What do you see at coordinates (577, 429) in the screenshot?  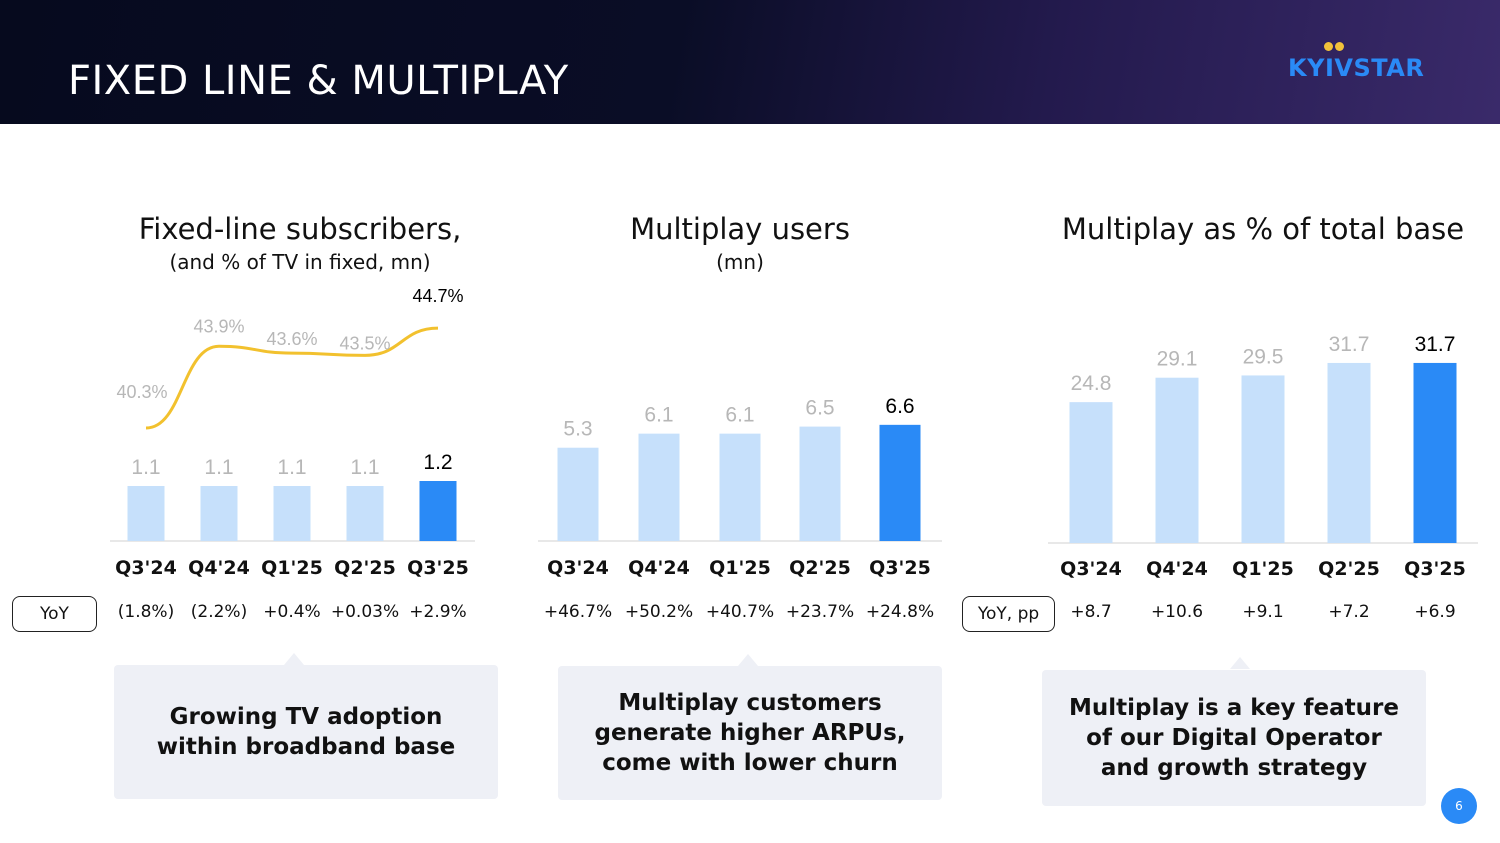 I see `bar-value-label: 5.3` at bounding box center [577, 429].